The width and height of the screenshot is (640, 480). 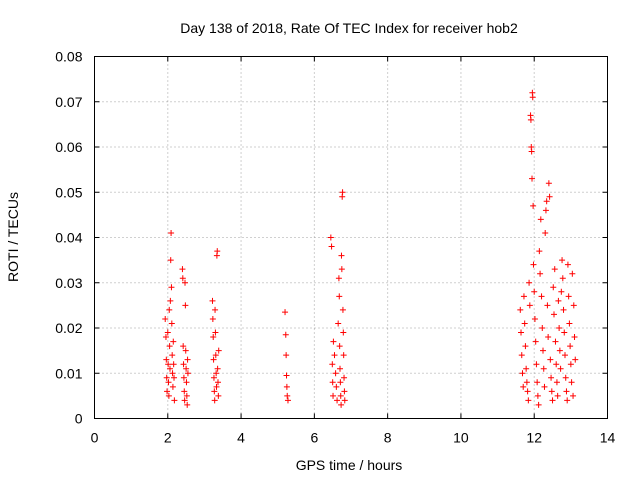 What do you see at coordinates (168, 438) in the screenshot?
I see `x-tick-label: 2` at bounding box center [168, 438].